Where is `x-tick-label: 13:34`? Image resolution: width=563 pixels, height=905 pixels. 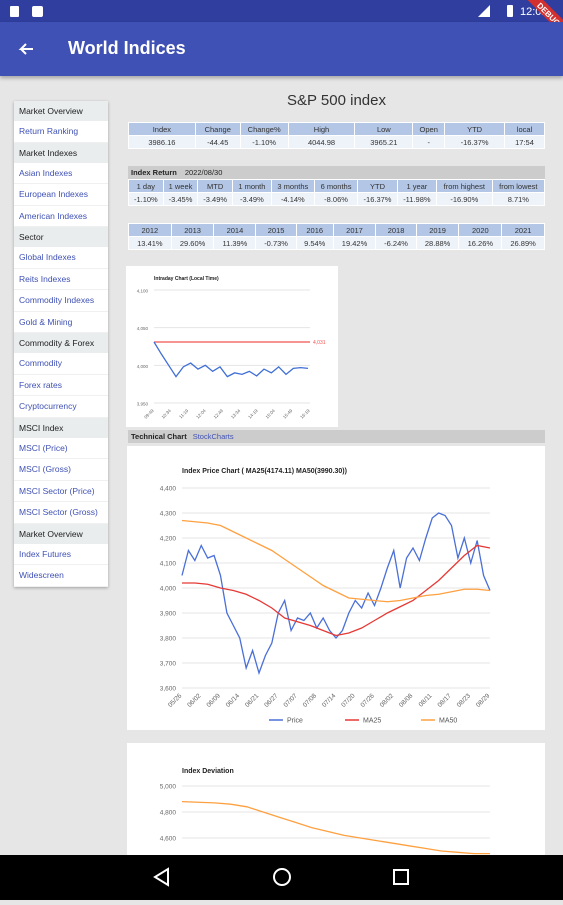 x-tick-label: 13:34 is located at coordinates (236, 414).